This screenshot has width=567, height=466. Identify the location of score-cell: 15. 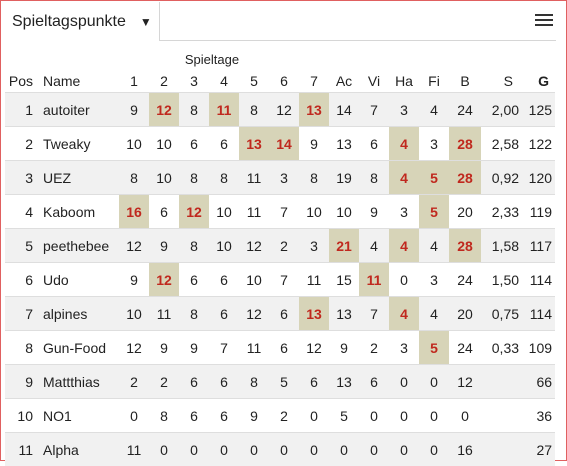
(344, 280).